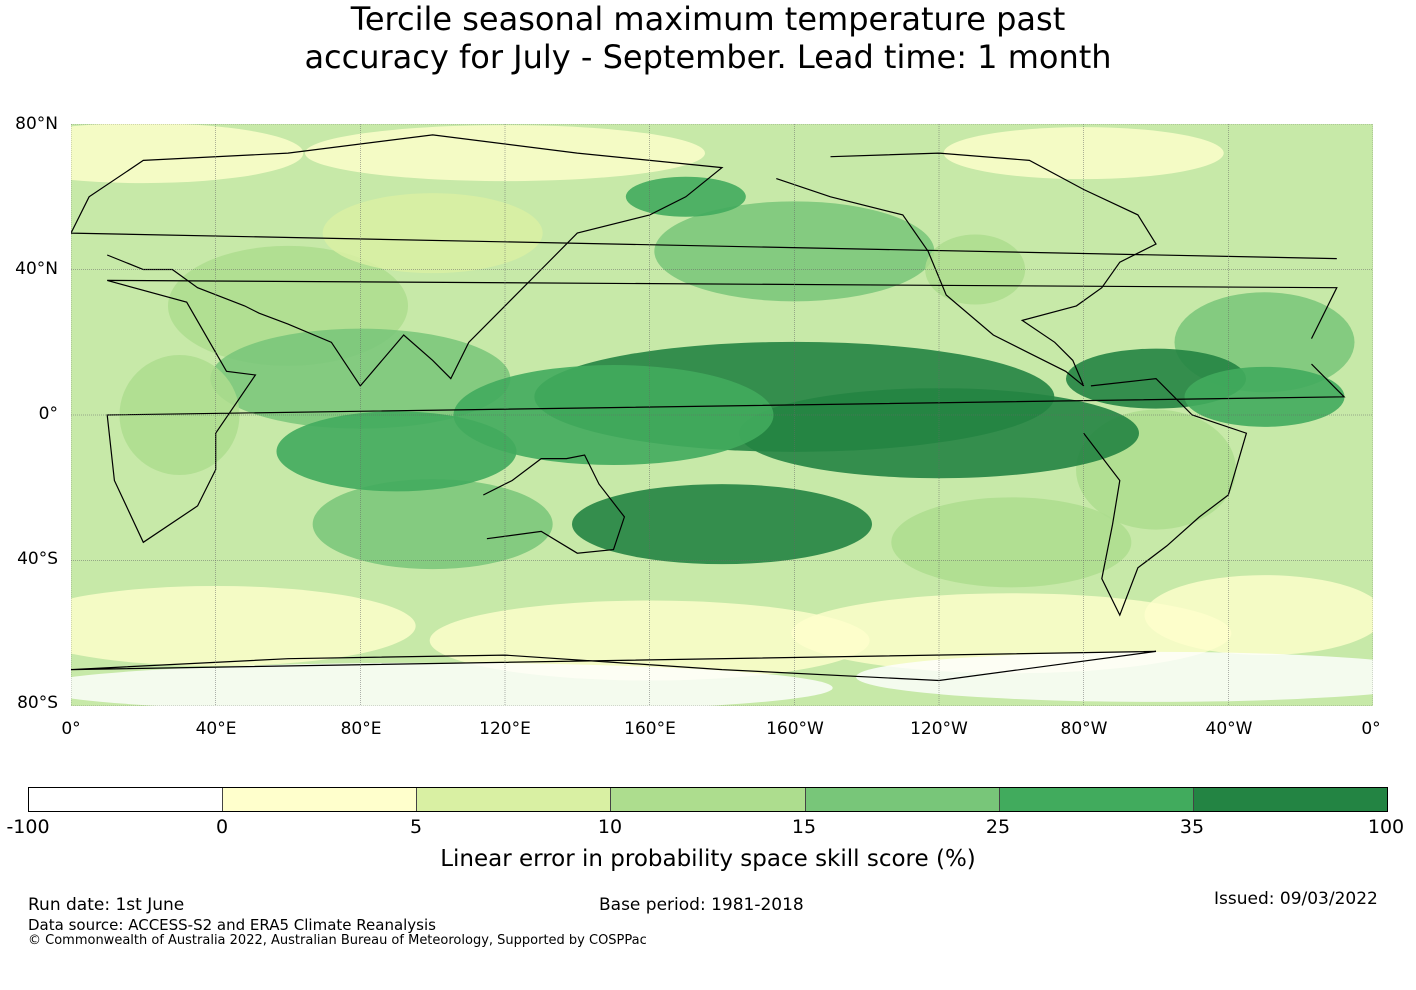 This screenshot has height=990, width=1416. I want to click on south-america-outline, so click(1165, 497).